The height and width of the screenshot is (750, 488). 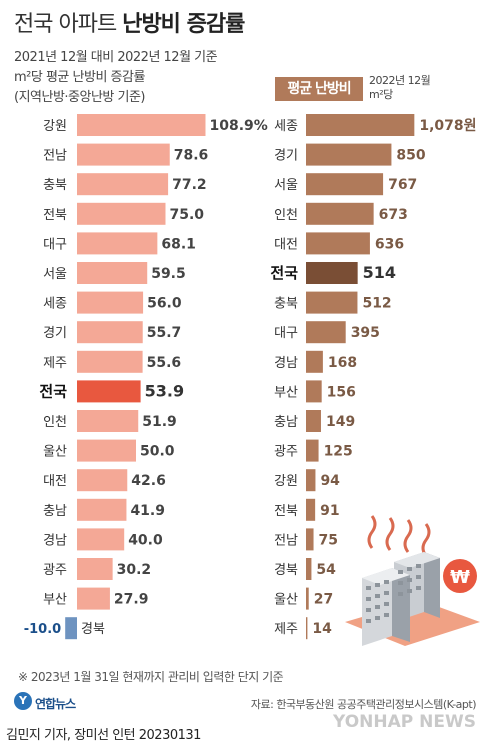 I want to click on legend-unit-line2: m²당, so click(x=381, y=94).